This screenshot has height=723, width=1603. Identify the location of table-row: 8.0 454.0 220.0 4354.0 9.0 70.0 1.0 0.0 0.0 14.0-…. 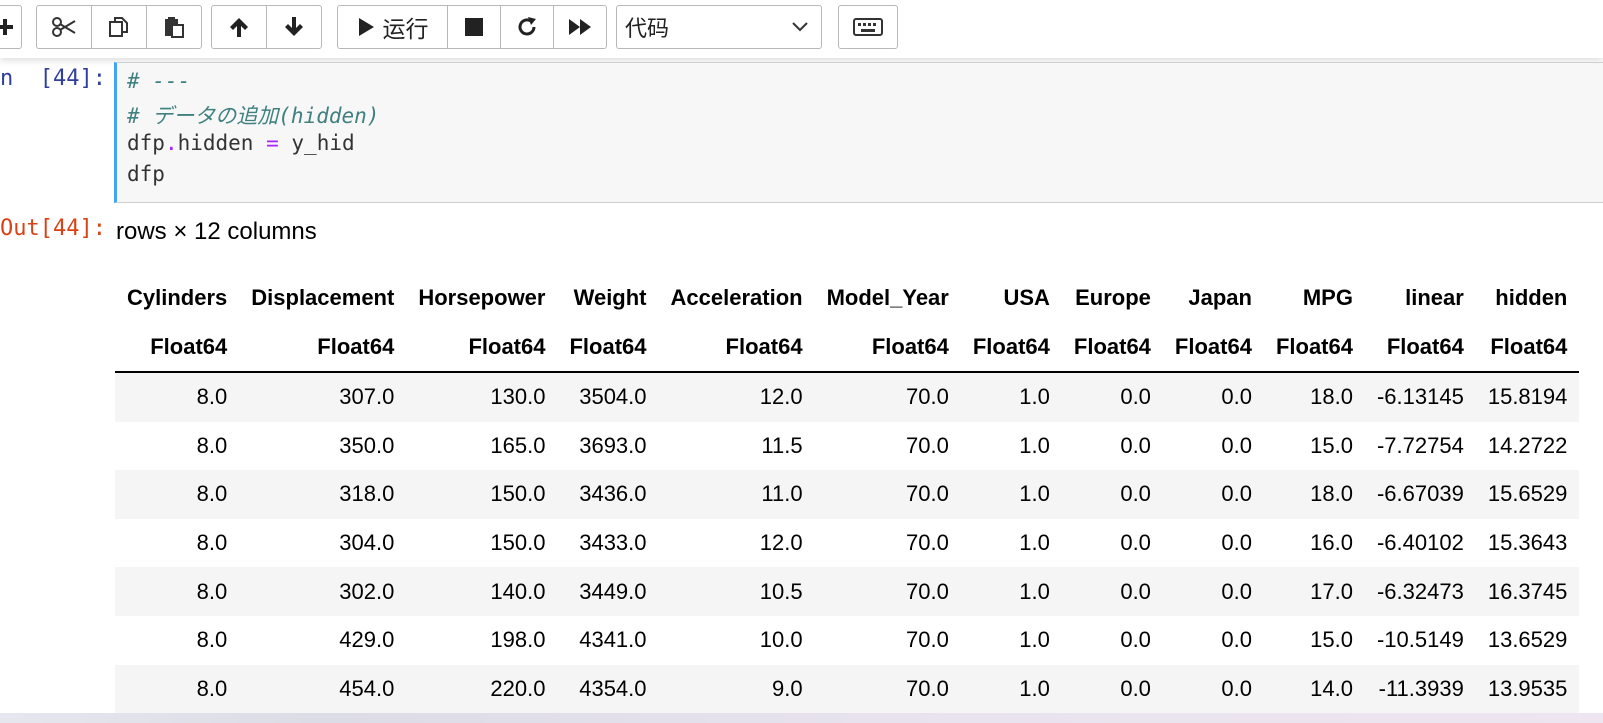
(847, 689).